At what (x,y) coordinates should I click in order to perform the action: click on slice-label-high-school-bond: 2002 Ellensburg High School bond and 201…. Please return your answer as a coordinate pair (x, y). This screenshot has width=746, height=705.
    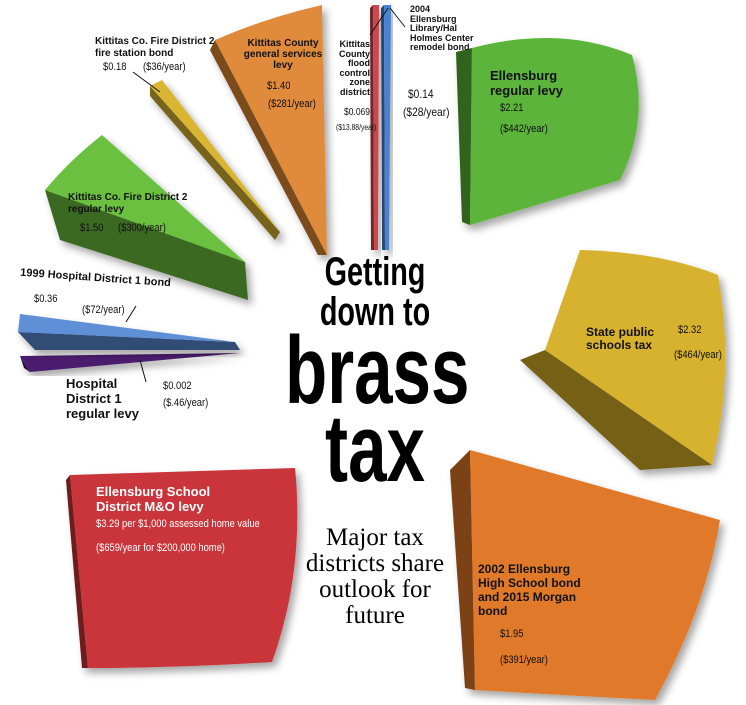
    Looking at the image, I should click on (529, 590).